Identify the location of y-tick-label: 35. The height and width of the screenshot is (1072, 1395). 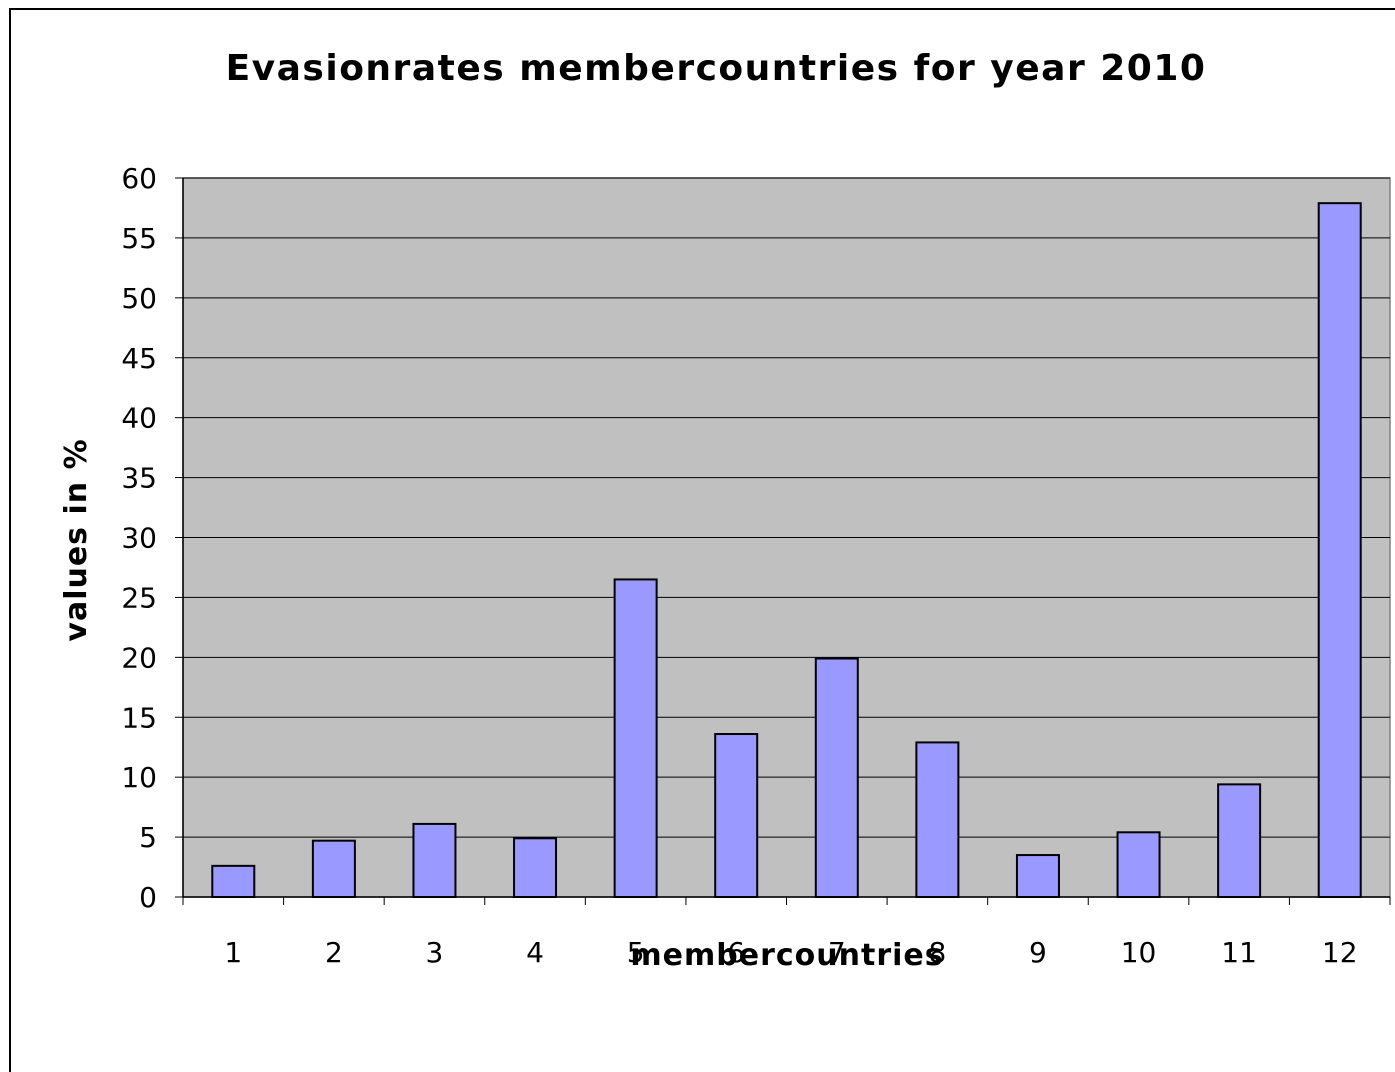
(139, 478).